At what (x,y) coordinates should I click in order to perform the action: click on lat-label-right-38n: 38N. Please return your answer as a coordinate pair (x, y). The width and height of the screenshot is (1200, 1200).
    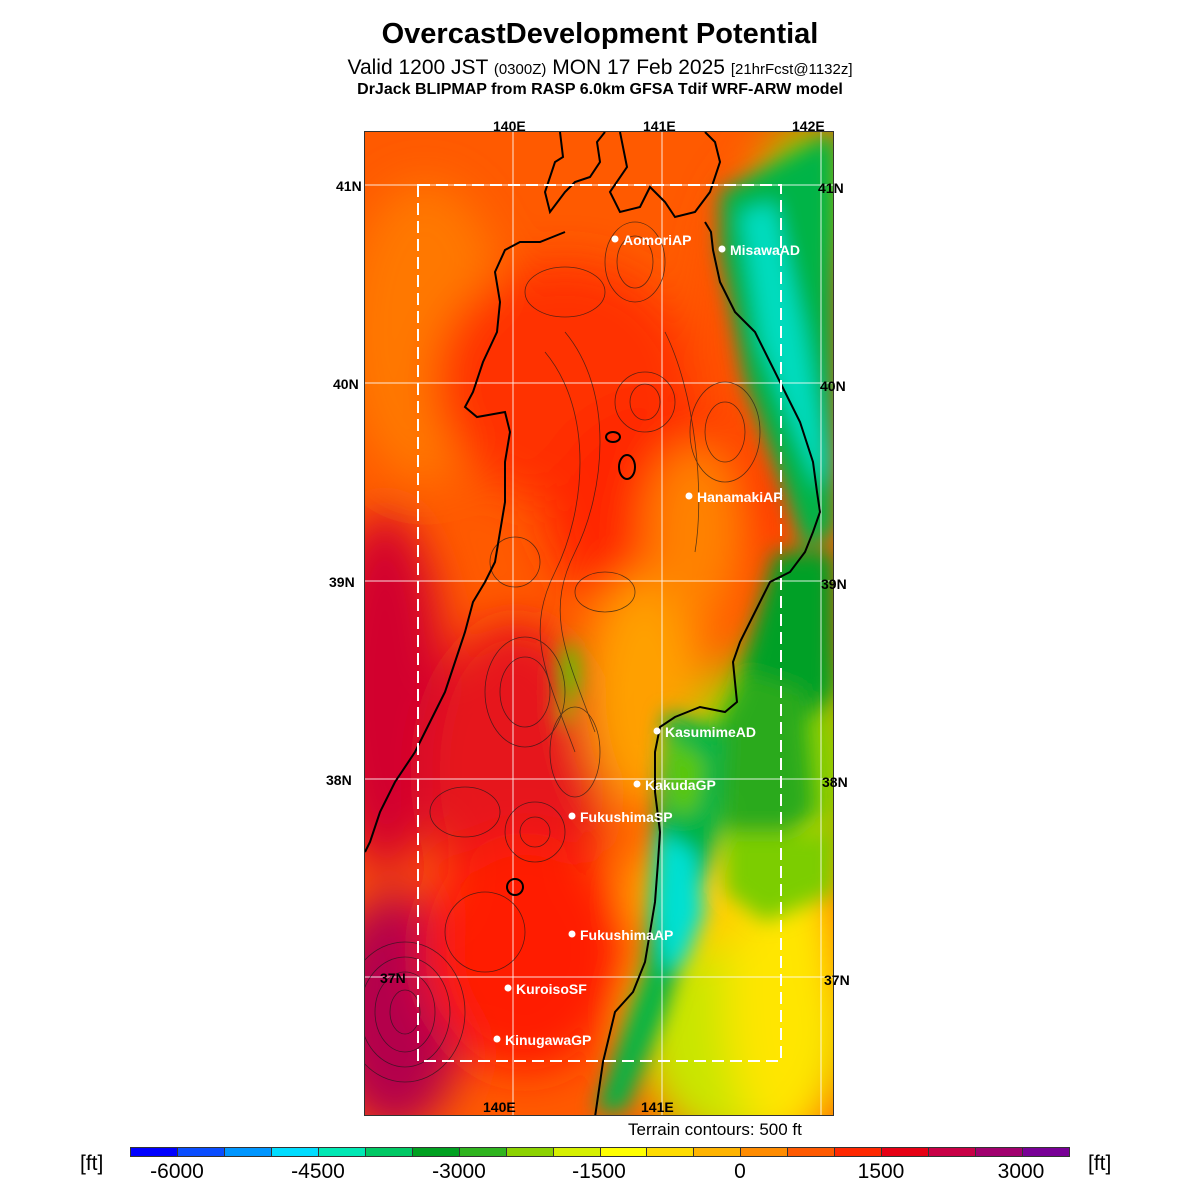
    Looking at the image, I should click on (835, 782).